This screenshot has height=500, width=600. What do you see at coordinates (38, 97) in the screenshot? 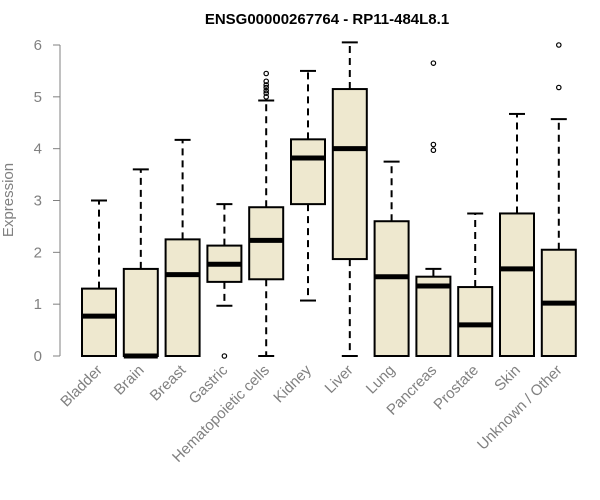
I see `y-tick-label: 5` at bounding box center [38, 97].